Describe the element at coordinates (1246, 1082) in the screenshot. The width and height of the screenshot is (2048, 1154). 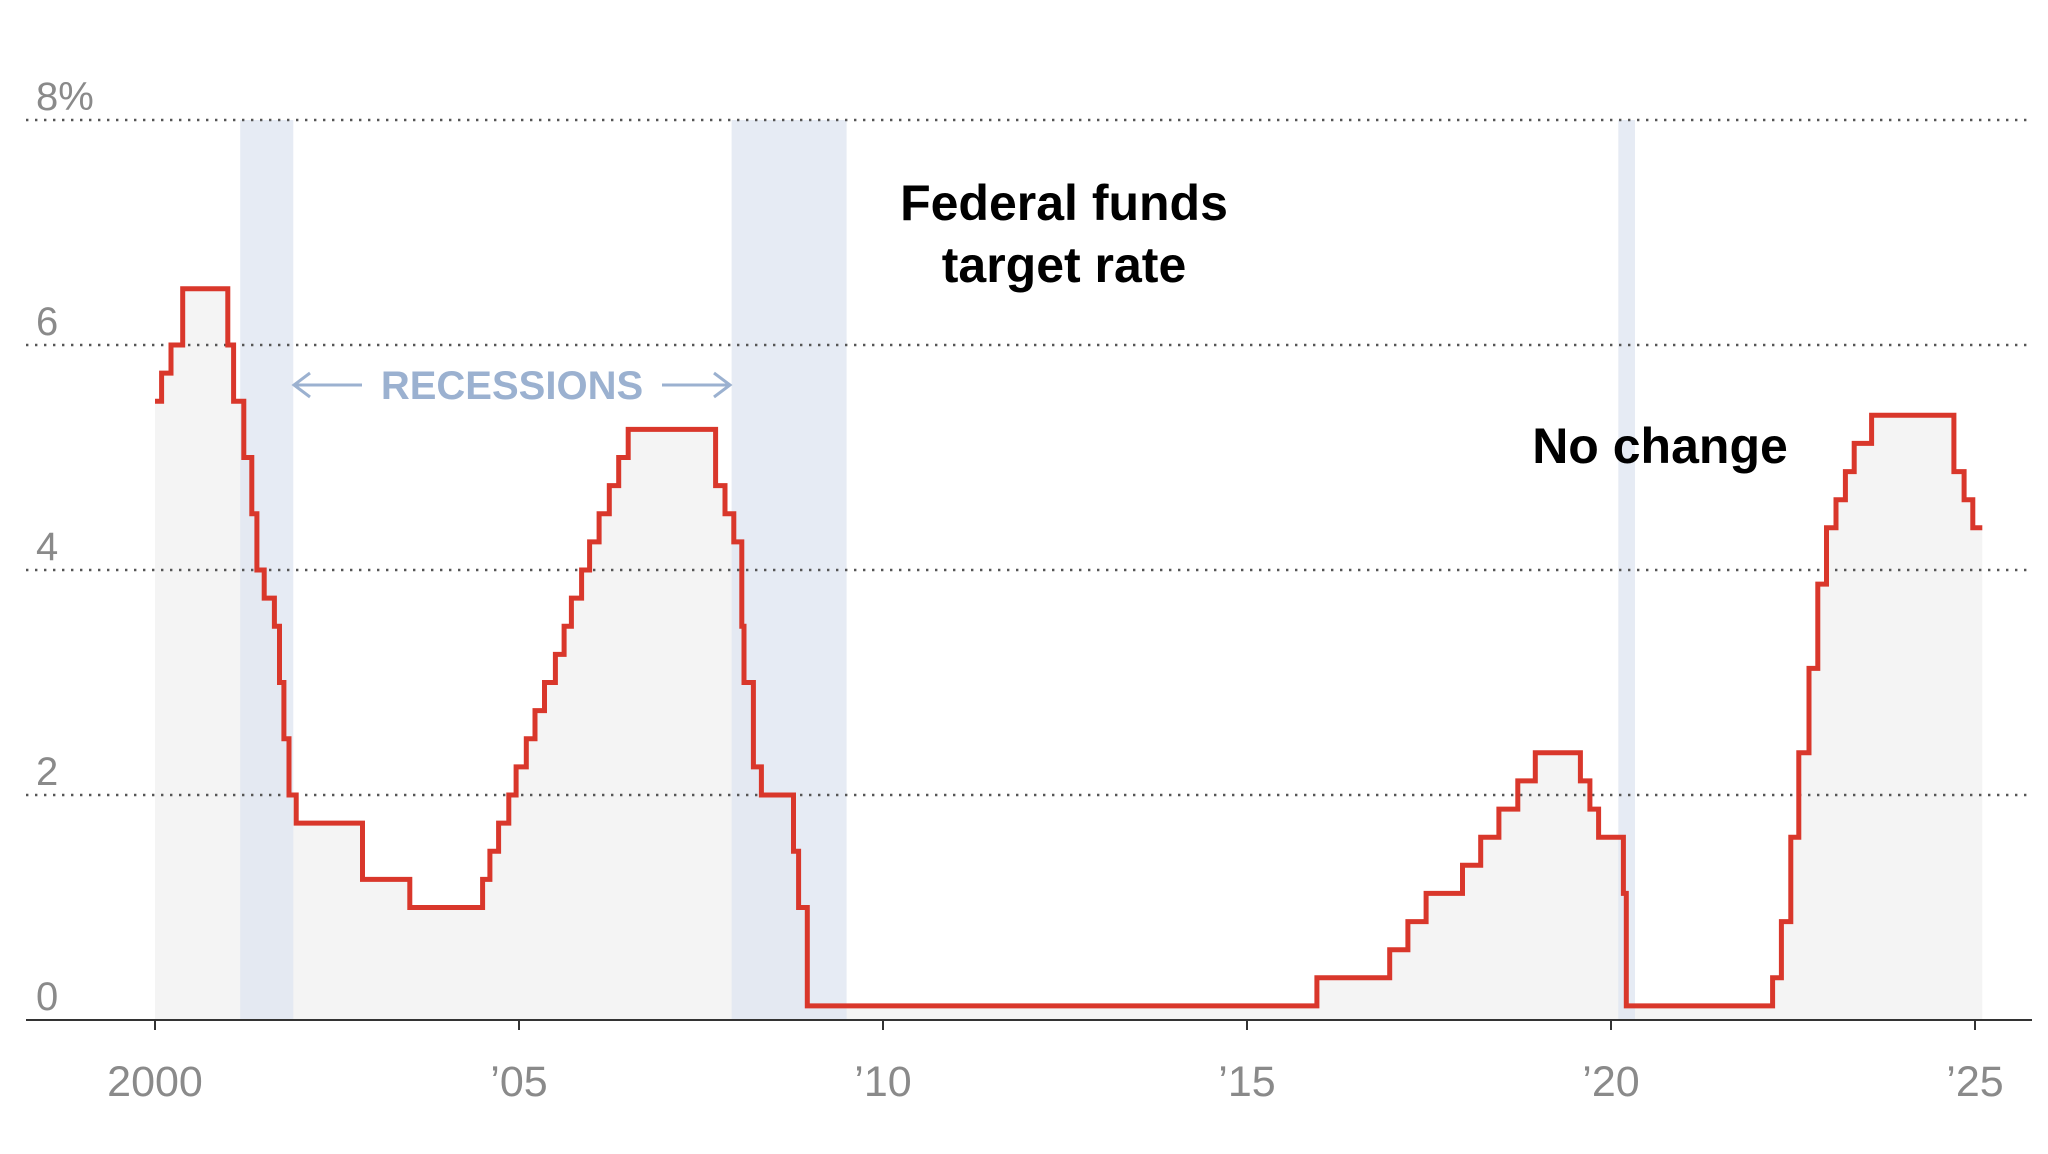
I see `x-tick-label-2015: ’15` at that location.